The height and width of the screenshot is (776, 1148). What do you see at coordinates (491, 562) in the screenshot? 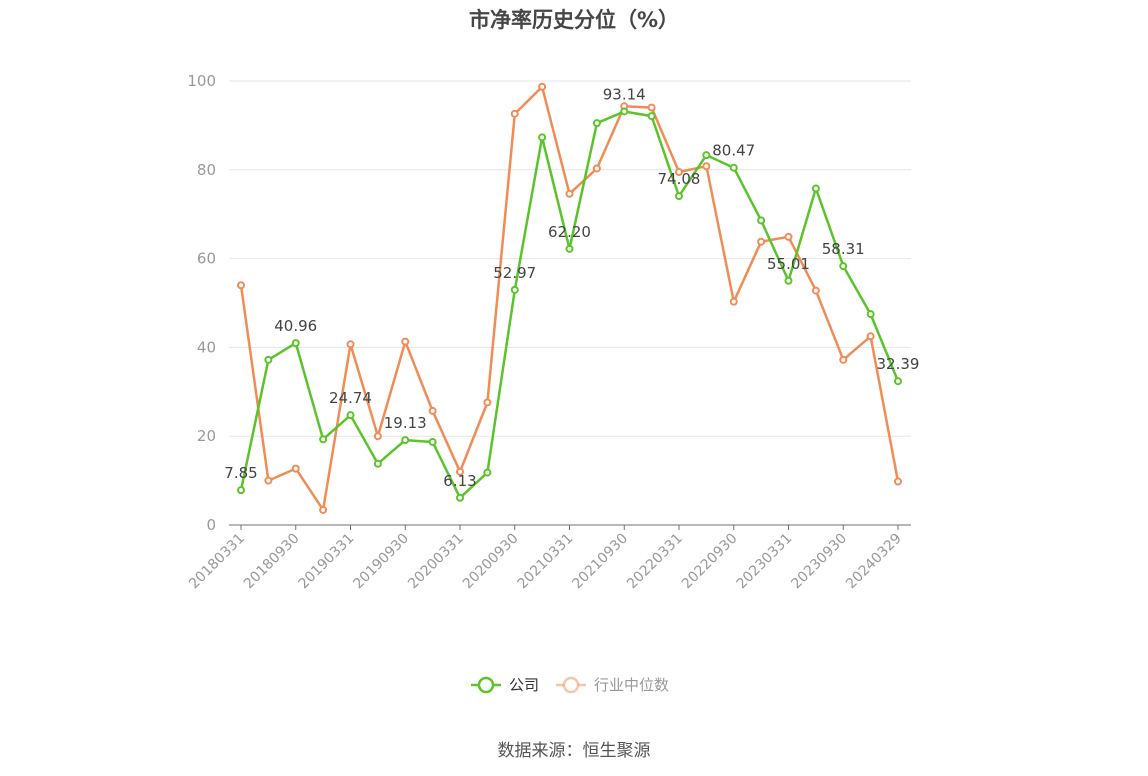
I see `x-tick-label: 20200930` at bounding box center [491, 562].